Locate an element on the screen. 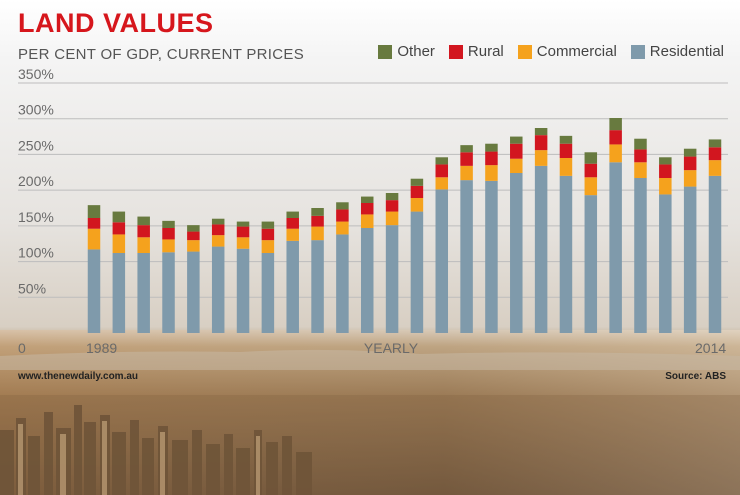 Image resolution: width=740 pixels, height=495 pixels. y-tick-label: 50% is located at coordinates (32, 288).